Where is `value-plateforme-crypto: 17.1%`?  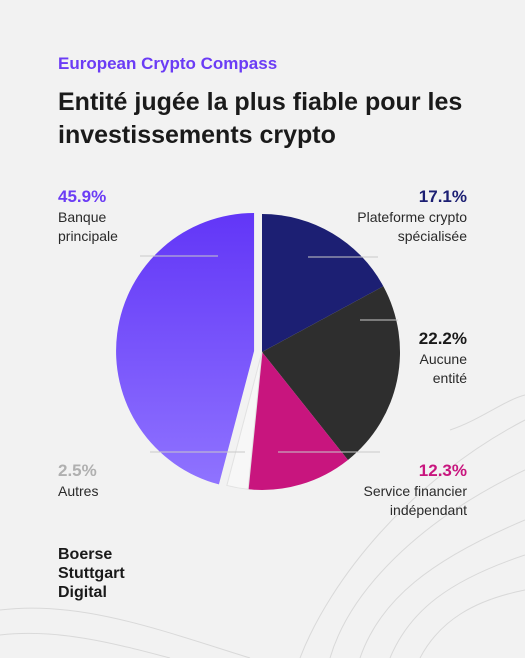 value-plateforme-crypto: 17.1% is located at coordinates (442, 196).